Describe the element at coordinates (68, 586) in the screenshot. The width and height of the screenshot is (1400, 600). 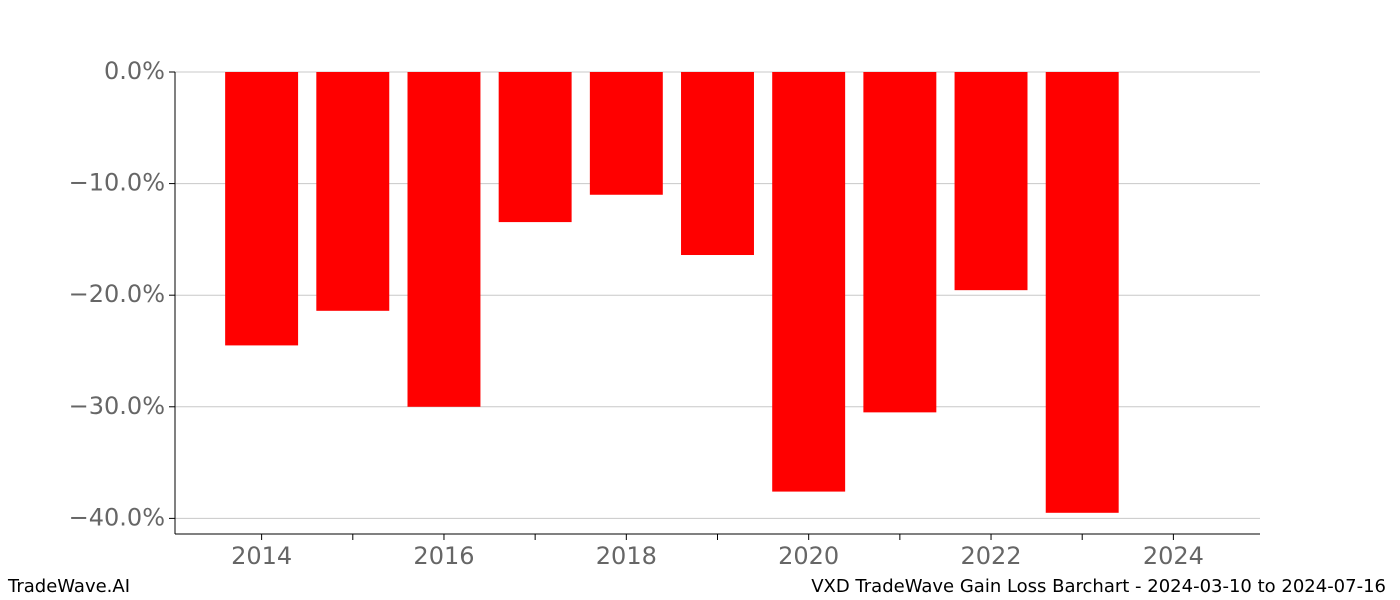
I see `watermark: TradeWave.AI` at that location.